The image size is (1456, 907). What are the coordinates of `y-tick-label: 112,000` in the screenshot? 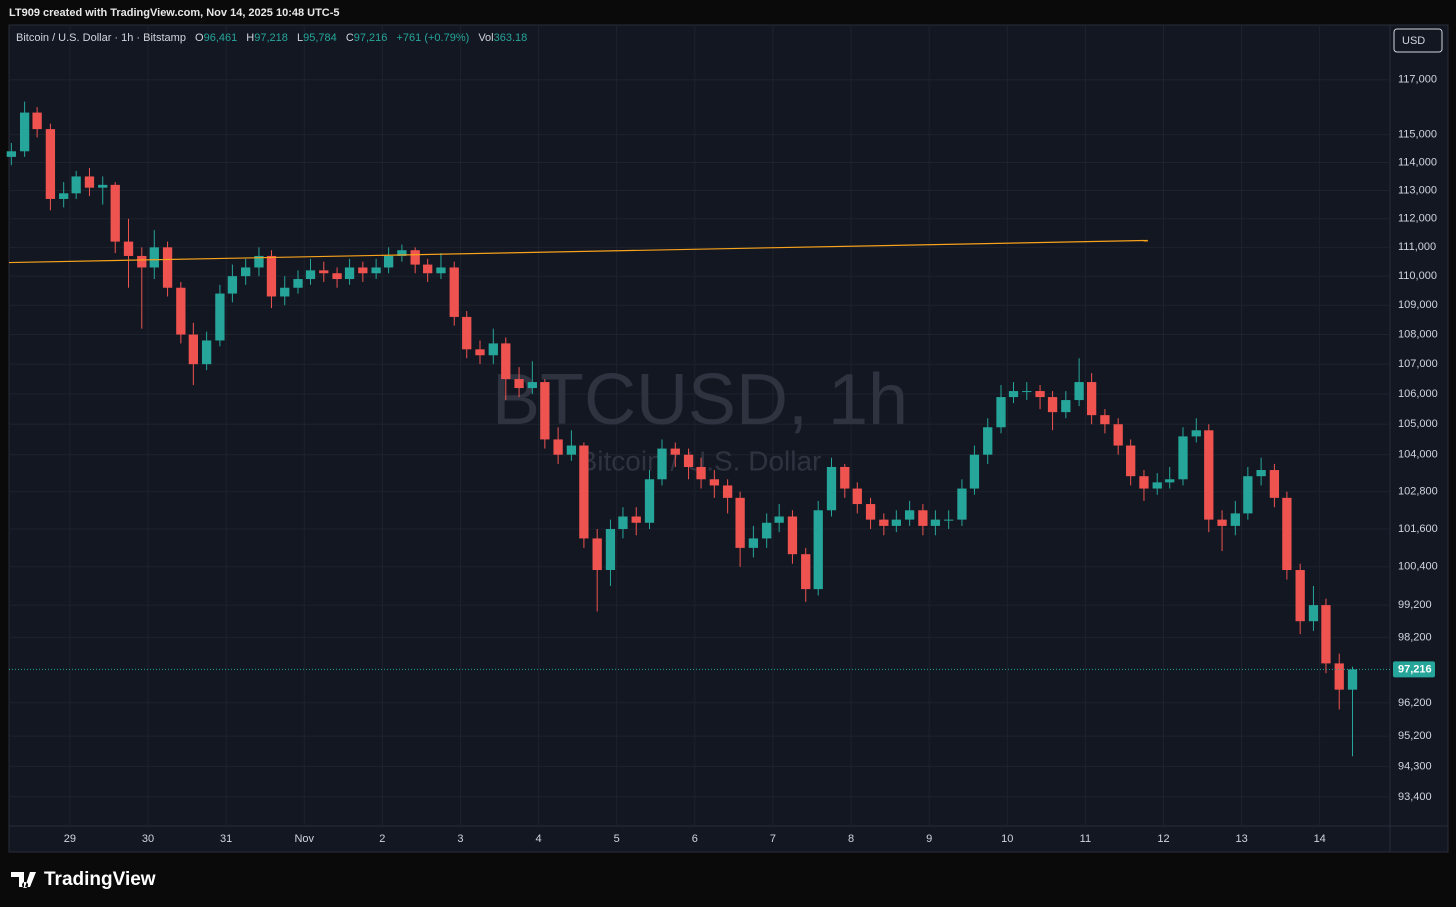 It's located at (1417, 219).